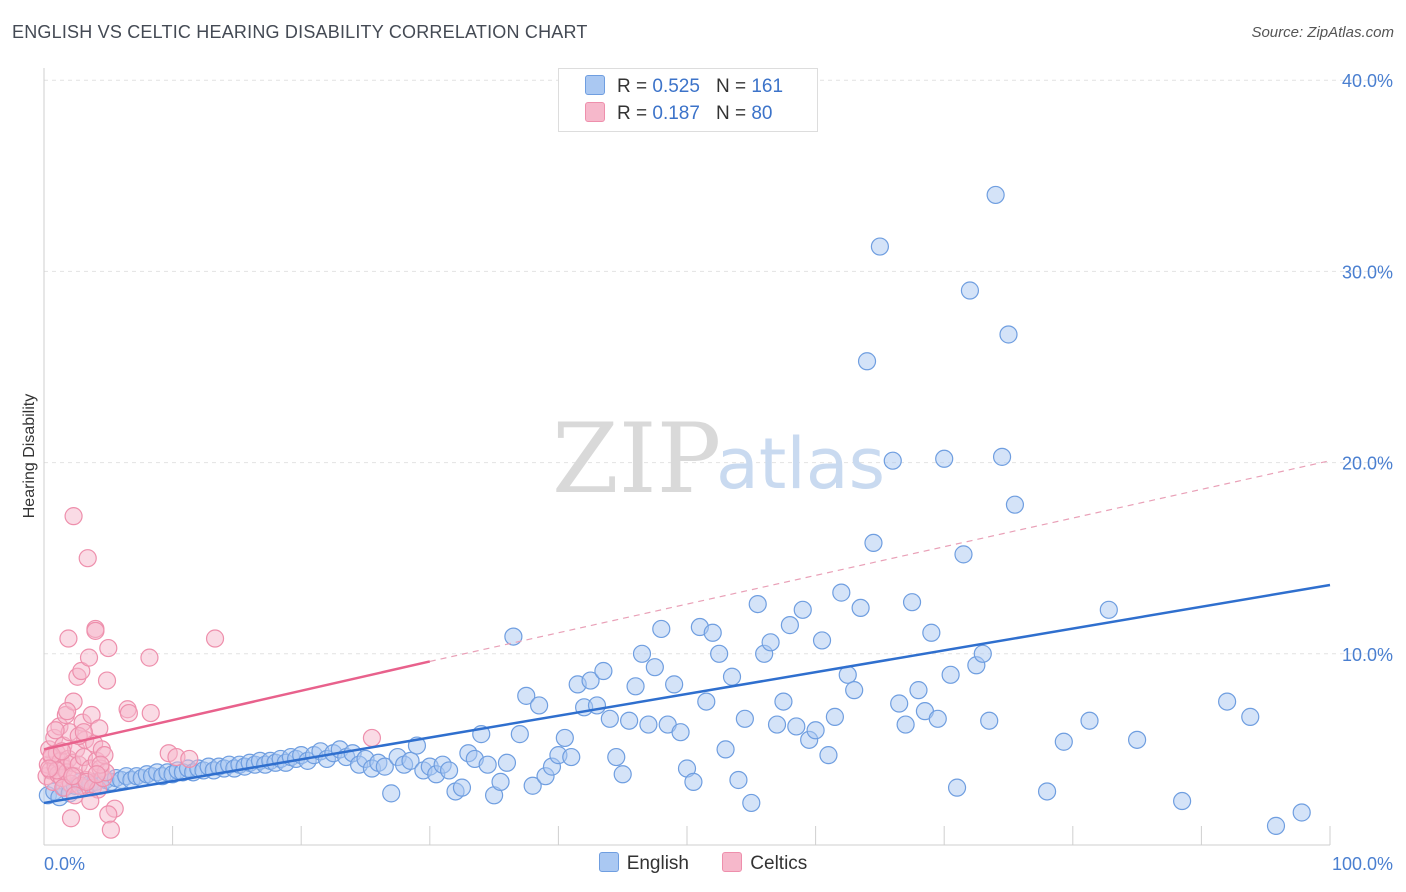 This screenshot has width=1406, height=892. Describe the element at coordinates (764, 863) in the screenshot. I see `legend-item-celtics: Celtics` at that location.